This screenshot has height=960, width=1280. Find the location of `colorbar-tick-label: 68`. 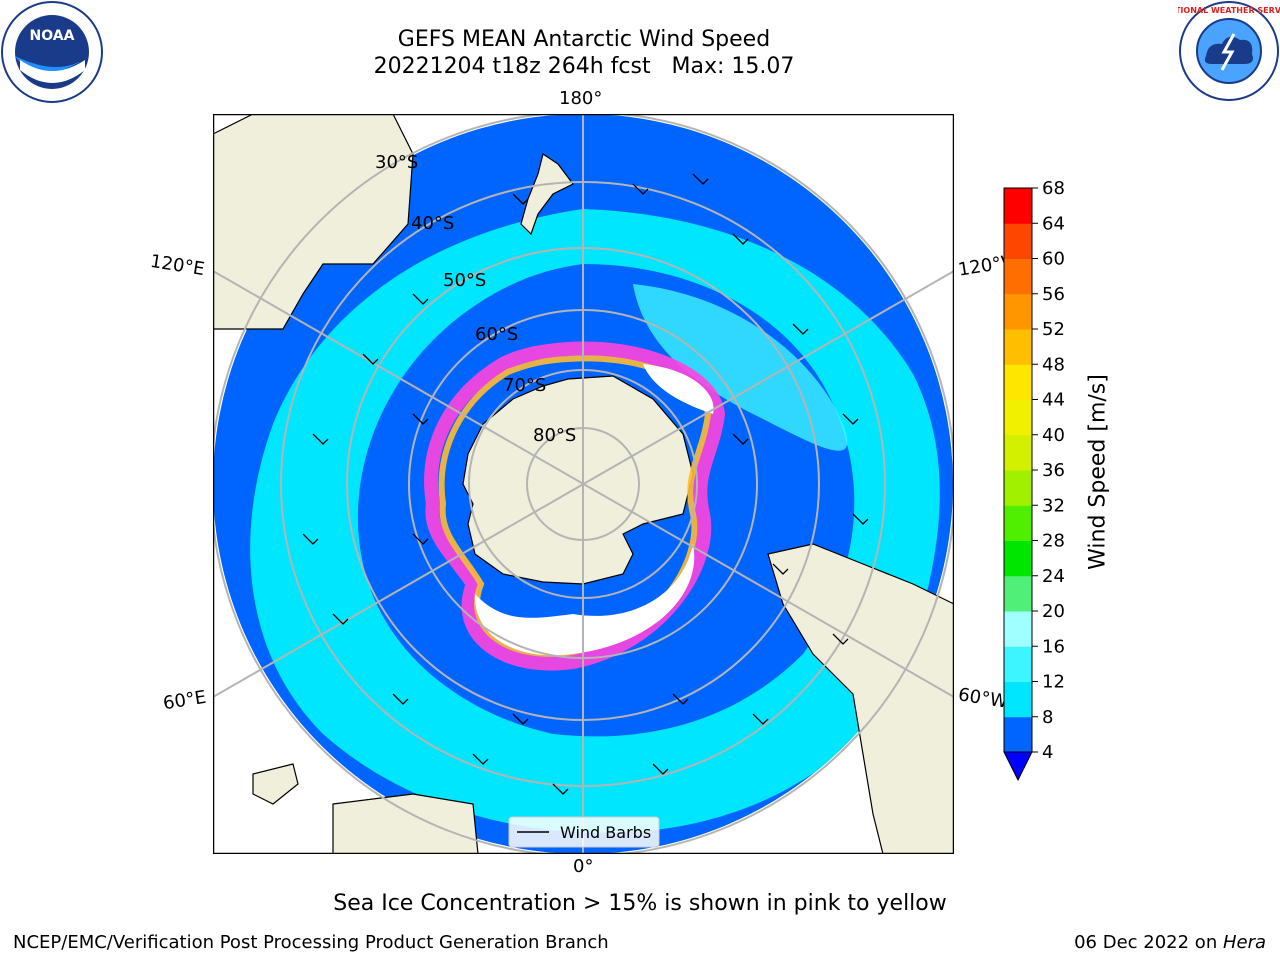

colorbar-tick-label: 68 is located at coordinates (1053, 189).